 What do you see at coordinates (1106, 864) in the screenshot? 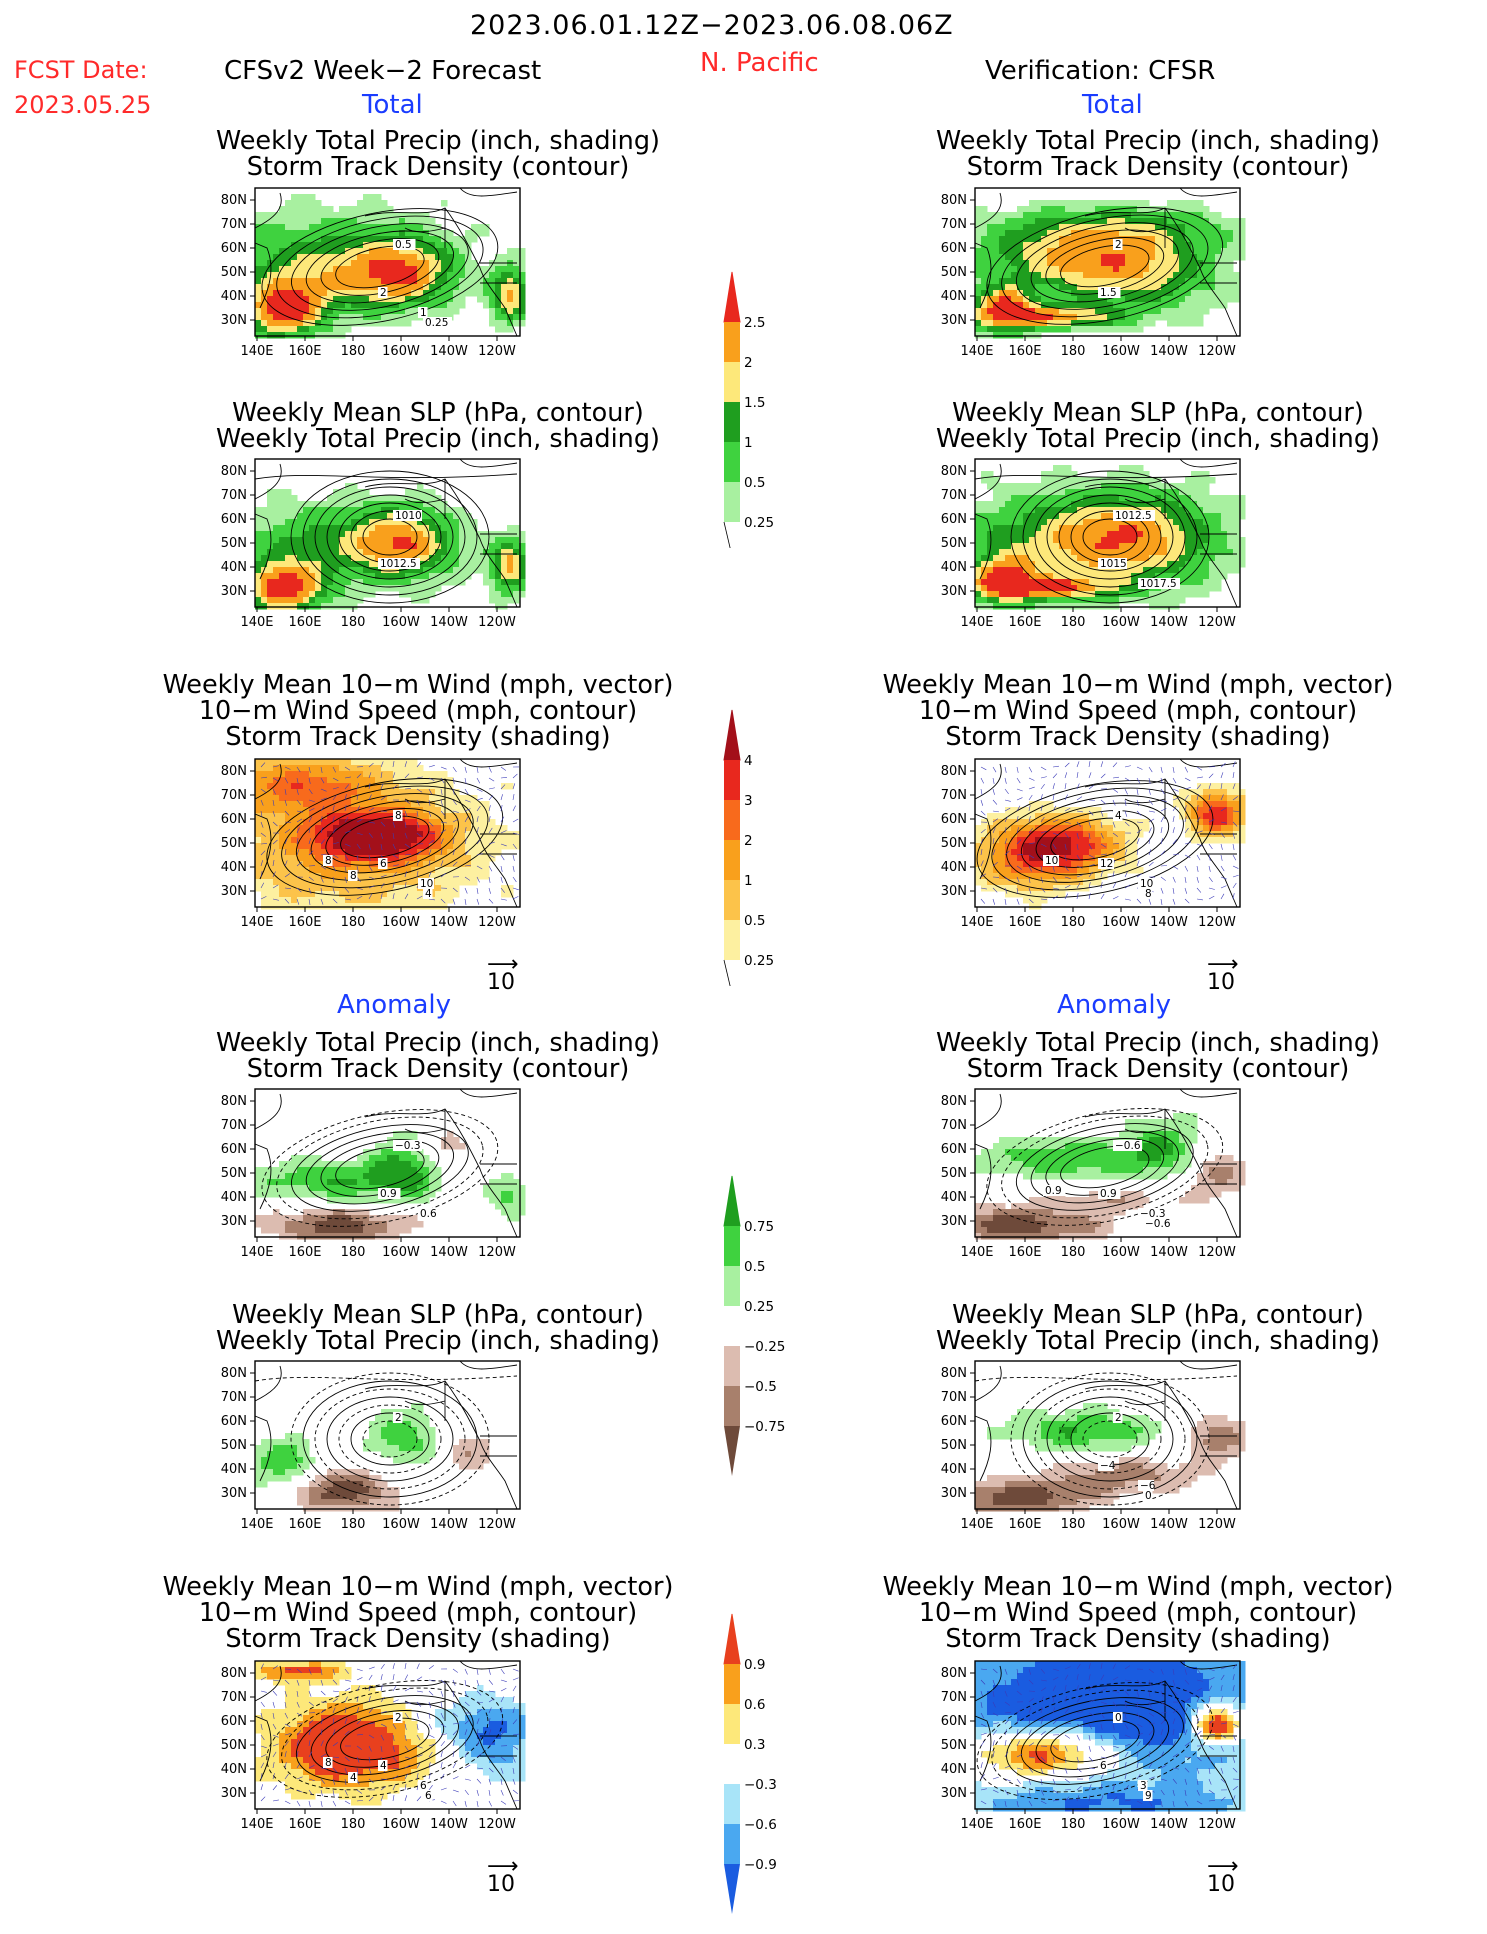
I see `contour-label: 12` at bounding box center [1106, 864].